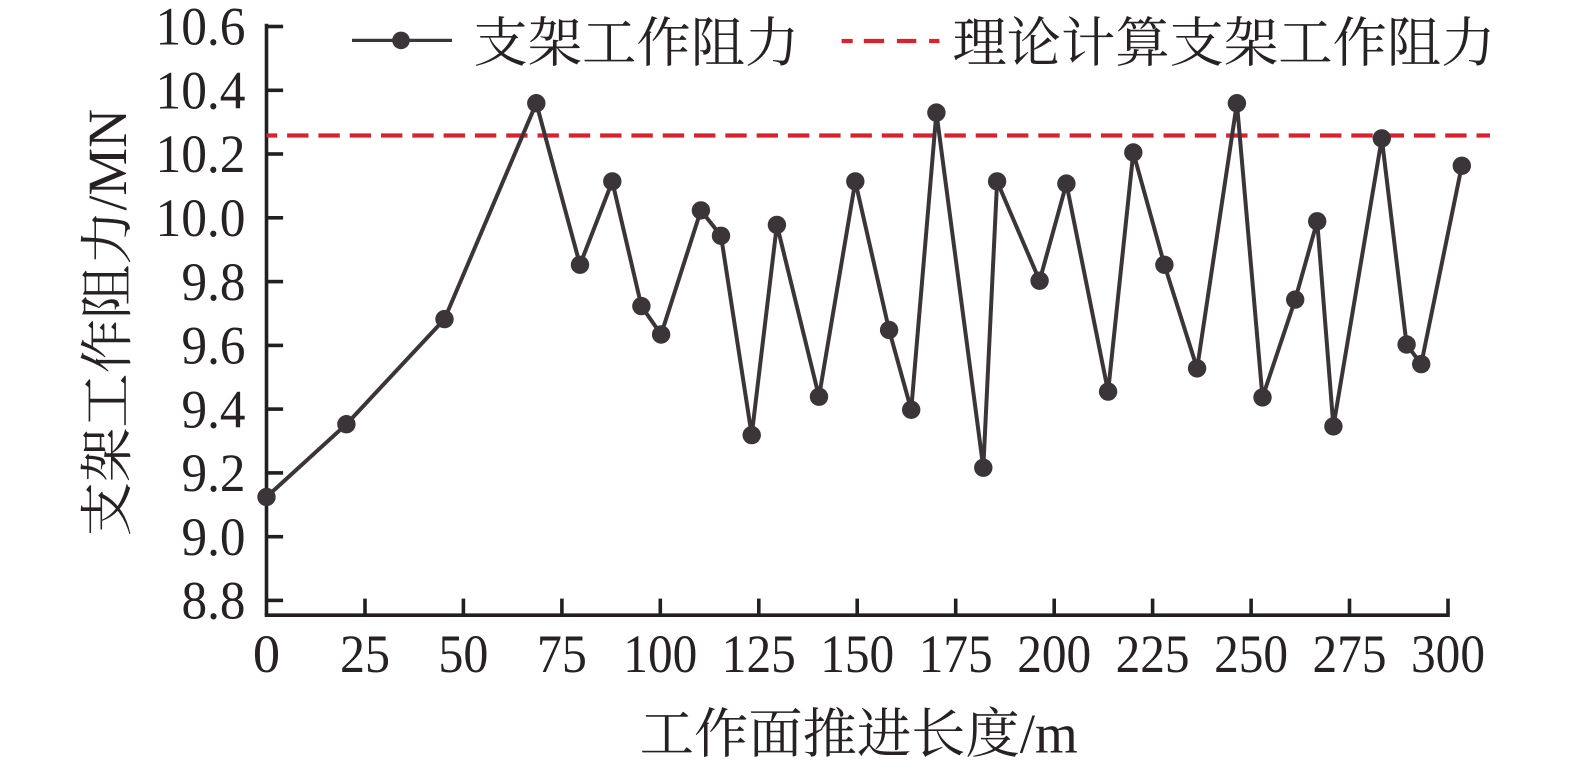  What do you see at coordinates (1251, 653) in the screenshot?
I see `svg-text: 250` at bounding box center [1251, 653].